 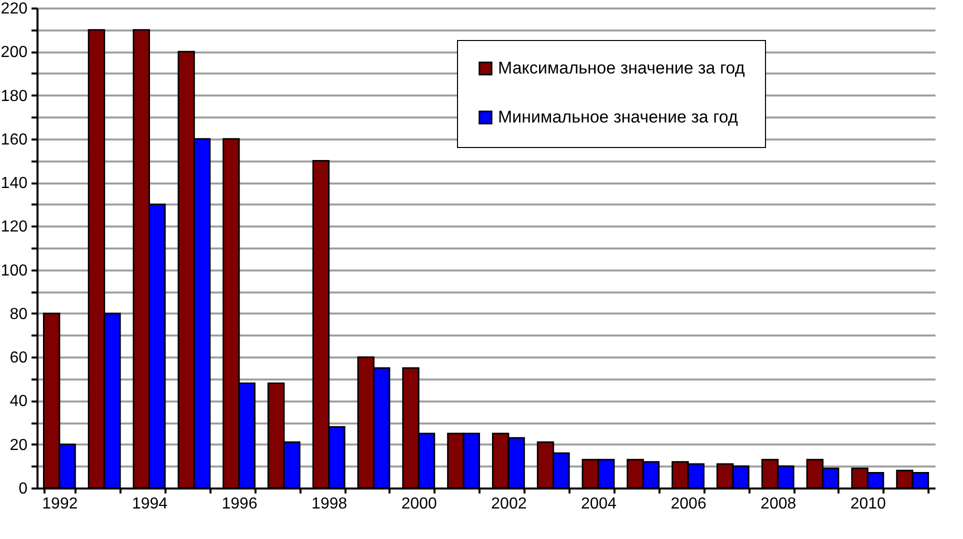 What do you see at coordinates (598, 504) in the screenshot?
I see `x-tick-label: 2004` at bounding box center [598, 504].